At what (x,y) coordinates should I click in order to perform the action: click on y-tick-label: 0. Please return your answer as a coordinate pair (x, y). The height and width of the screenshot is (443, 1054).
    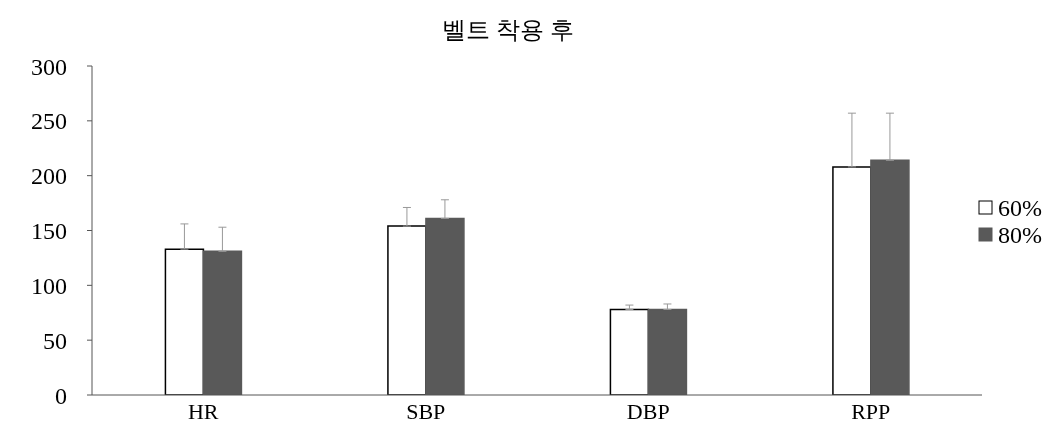
    Looking at the image, I should click on (61, 395).